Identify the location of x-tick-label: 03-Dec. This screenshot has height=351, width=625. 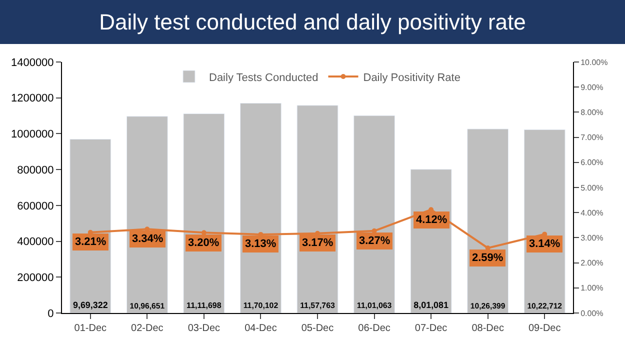
(204, 328).